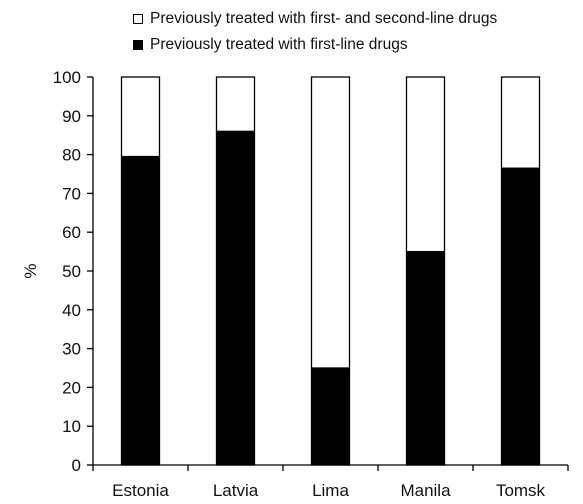  I want to click on legend-swatch-black, so click(138, 45).